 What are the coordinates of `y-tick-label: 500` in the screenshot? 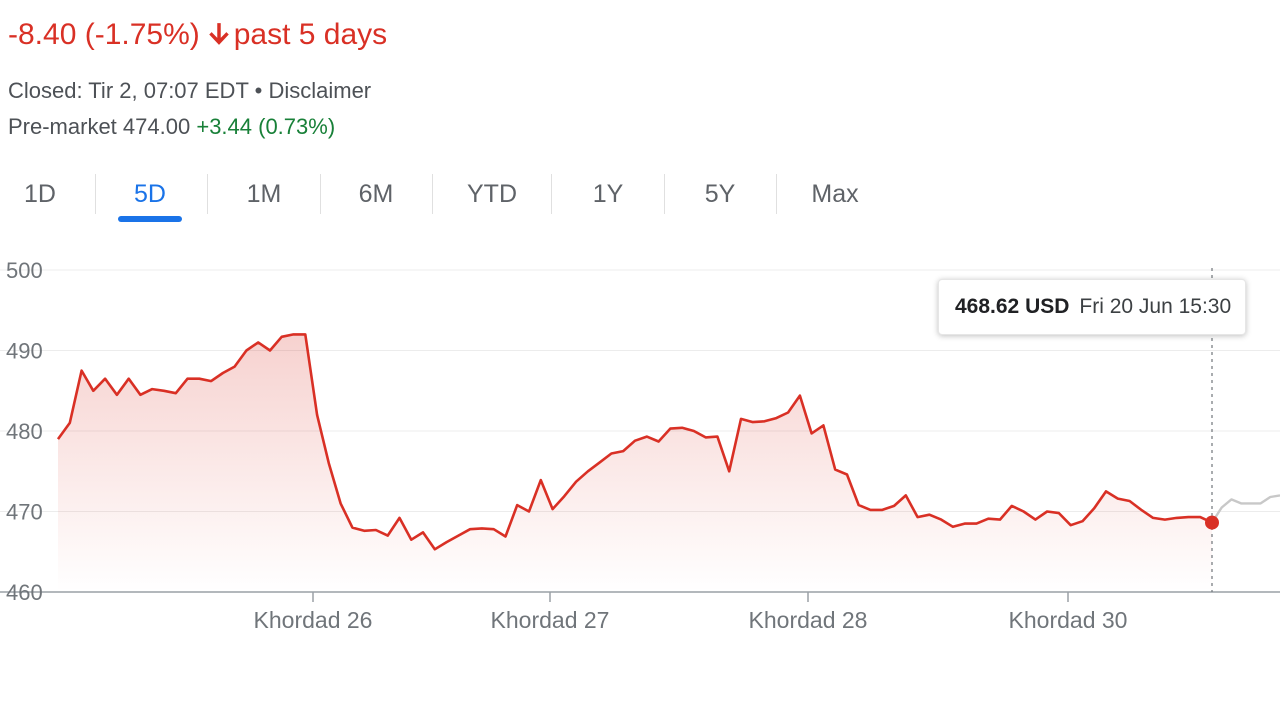 It's located at (24, 270).